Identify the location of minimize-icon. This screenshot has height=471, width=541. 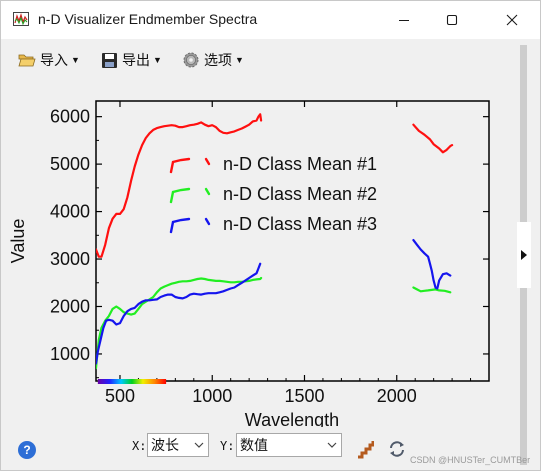
(404, 20).